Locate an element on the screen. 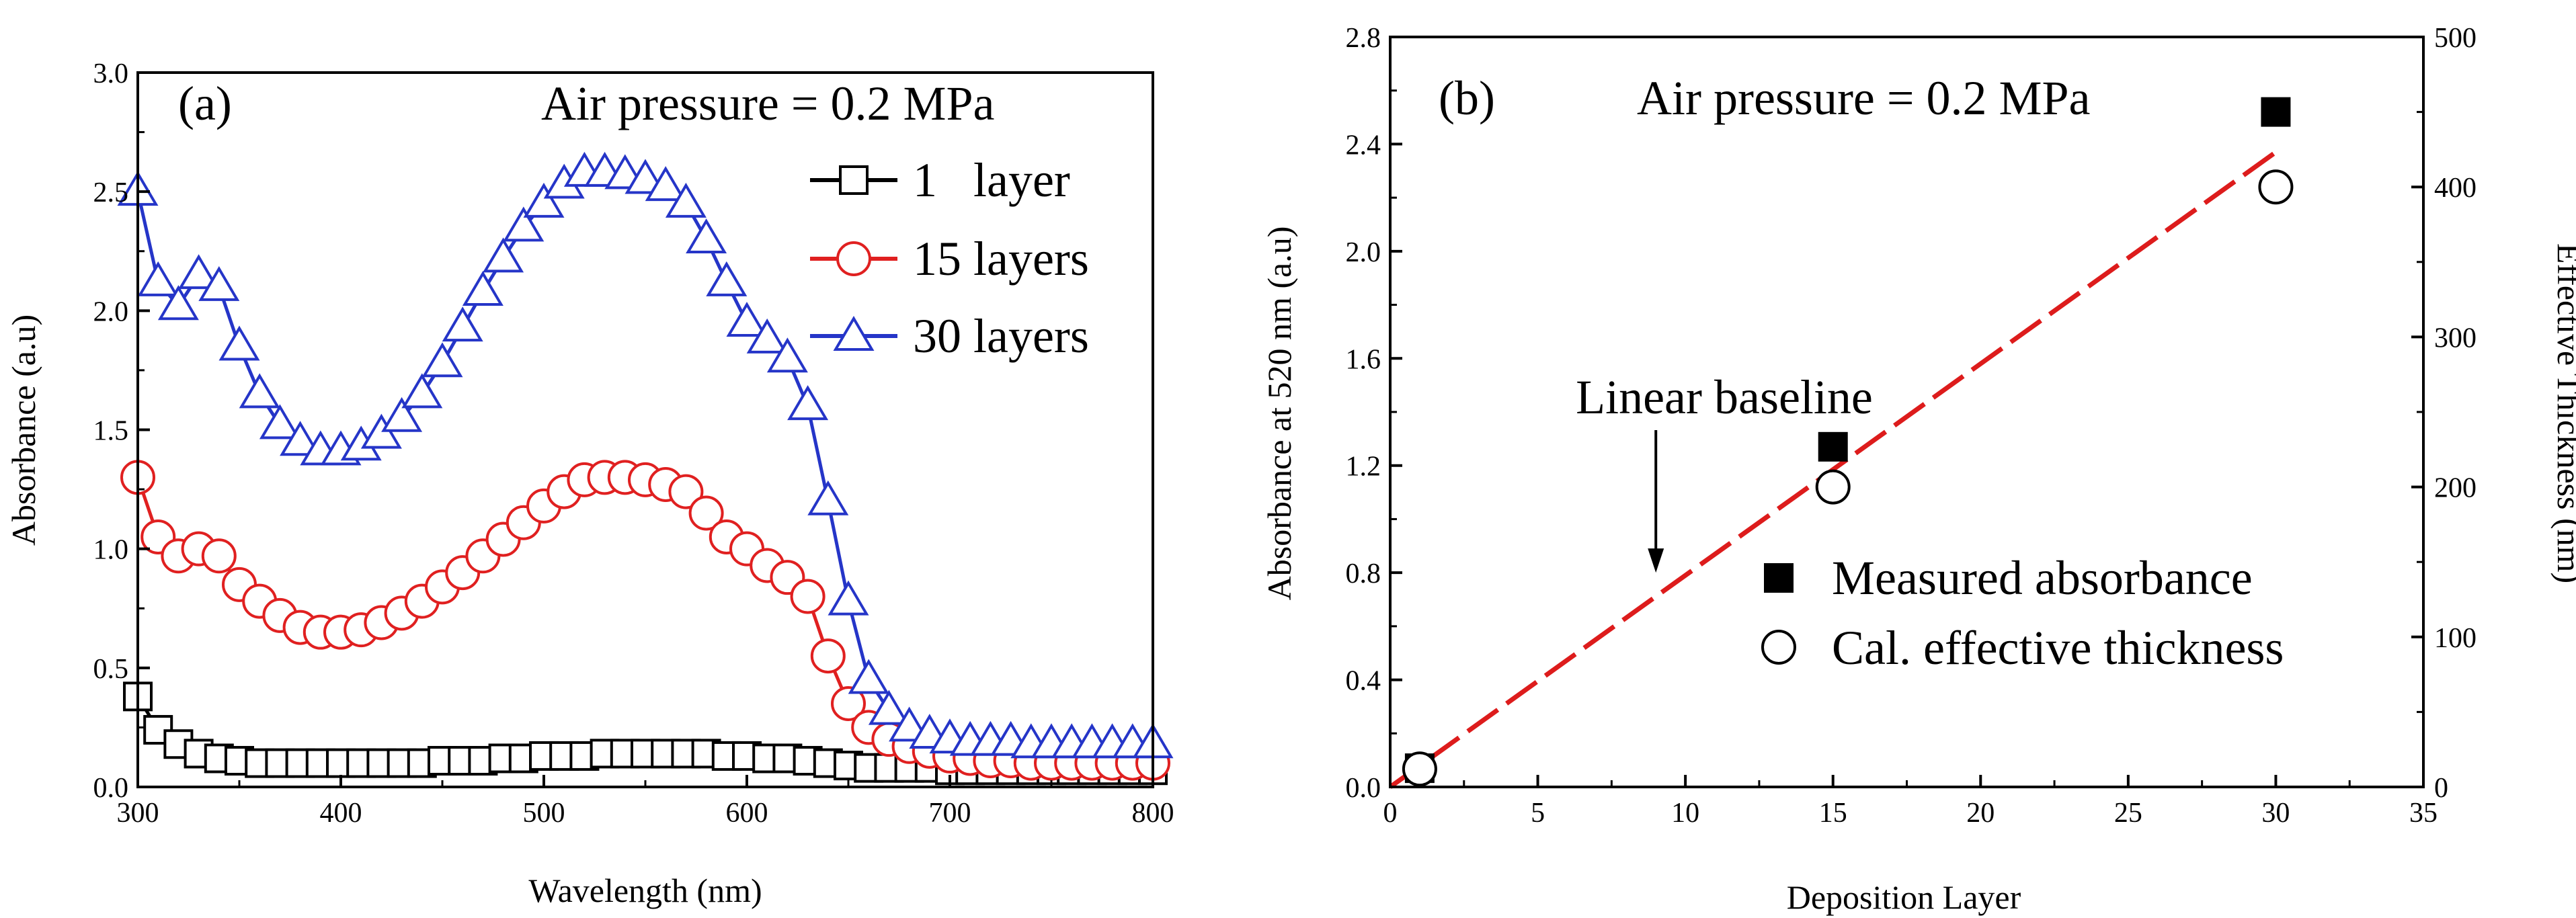  panel-a-annotation: Air pressure = 0.2 MPa is located at coordinates (768, 103).